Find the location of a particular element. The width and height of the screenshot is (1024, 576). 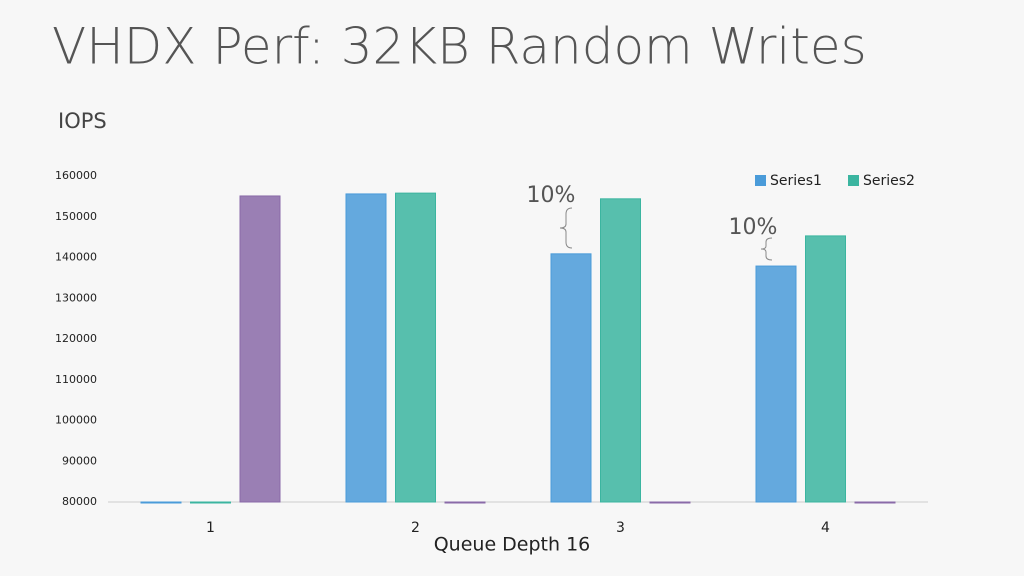

legend-label: Series2 is located at coordinates (889, 181).